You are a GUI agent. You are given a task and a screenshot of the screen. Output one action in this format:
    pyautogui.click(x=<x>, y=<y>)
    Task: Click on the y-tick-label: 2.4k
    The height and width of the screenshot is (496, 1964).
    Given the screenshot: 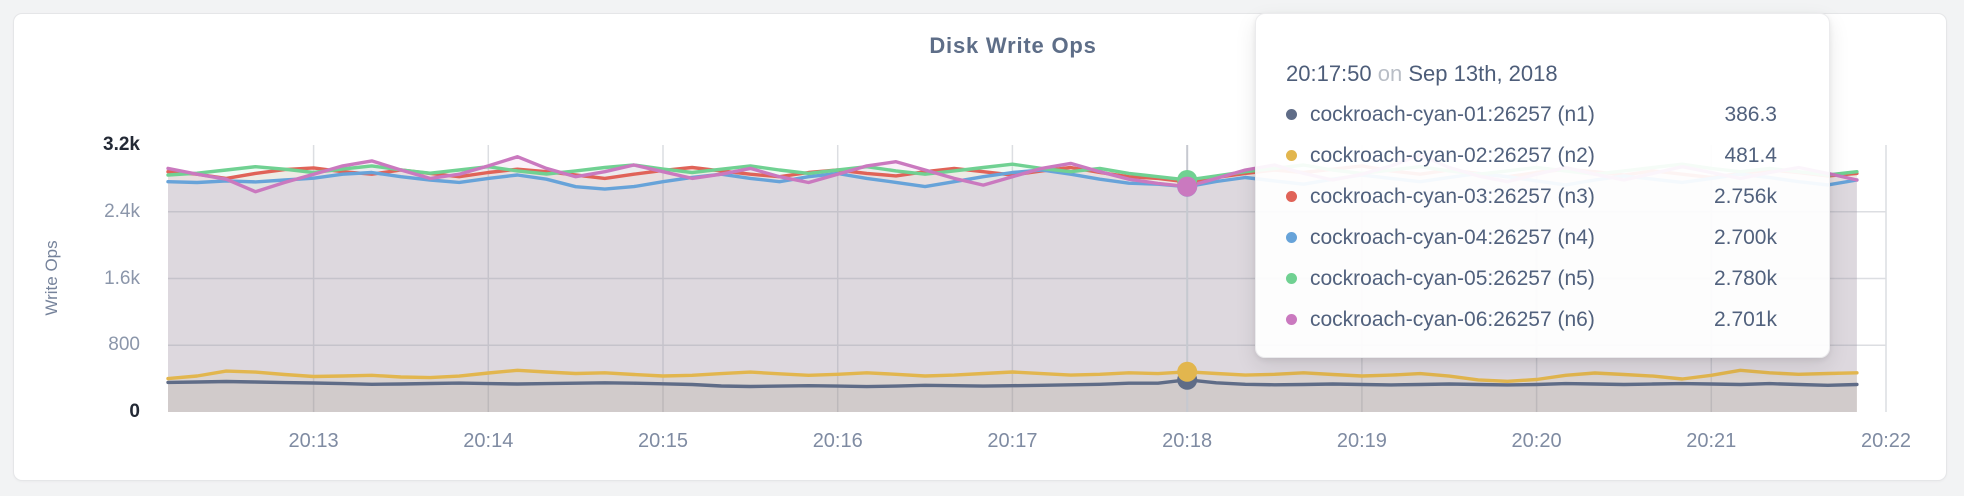 What is the action you would take?
    pyautogui.click(x=122, y=211)
    